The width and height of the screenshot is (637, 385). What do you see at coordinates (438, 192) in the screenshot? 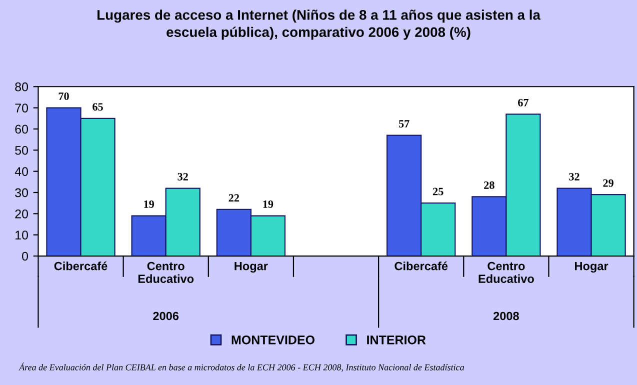
I see `data-label: 25` at bounding box center [438, 192].